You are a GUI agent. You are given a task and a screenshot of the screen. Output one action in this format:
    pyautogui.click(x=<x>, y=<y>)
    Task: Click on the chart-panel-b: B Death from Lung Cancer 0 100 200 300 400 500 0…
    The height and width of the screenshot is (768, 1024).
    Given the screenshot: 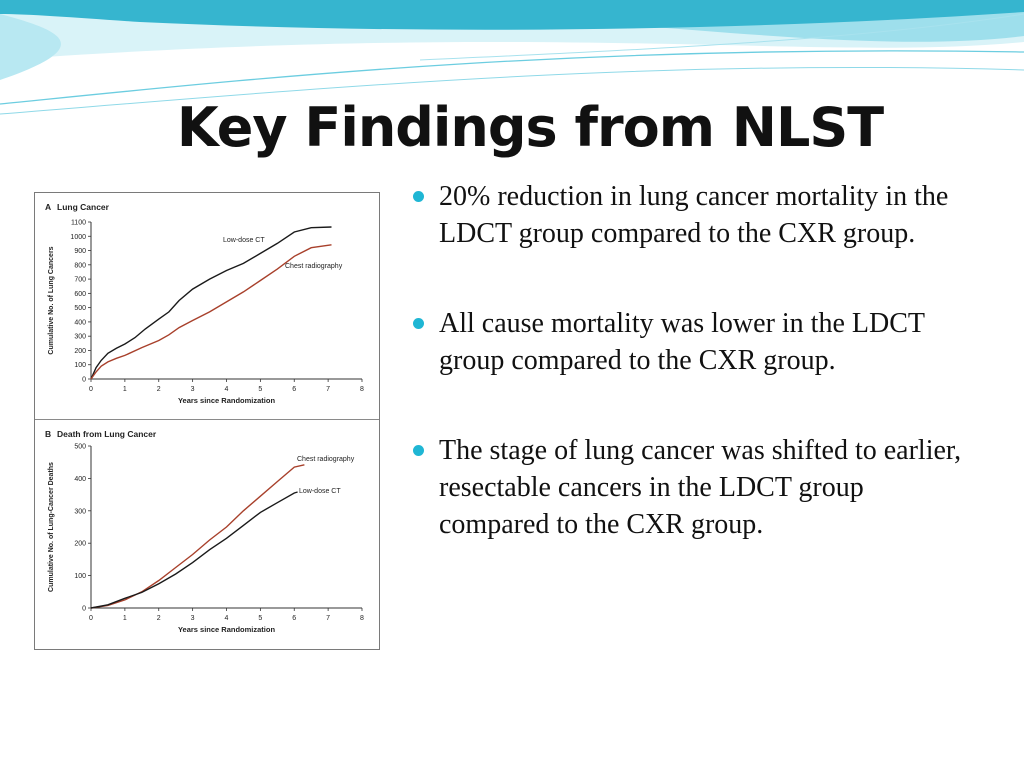 What is the action you would take?
    pyautogui.click(x=207, y=526)
    